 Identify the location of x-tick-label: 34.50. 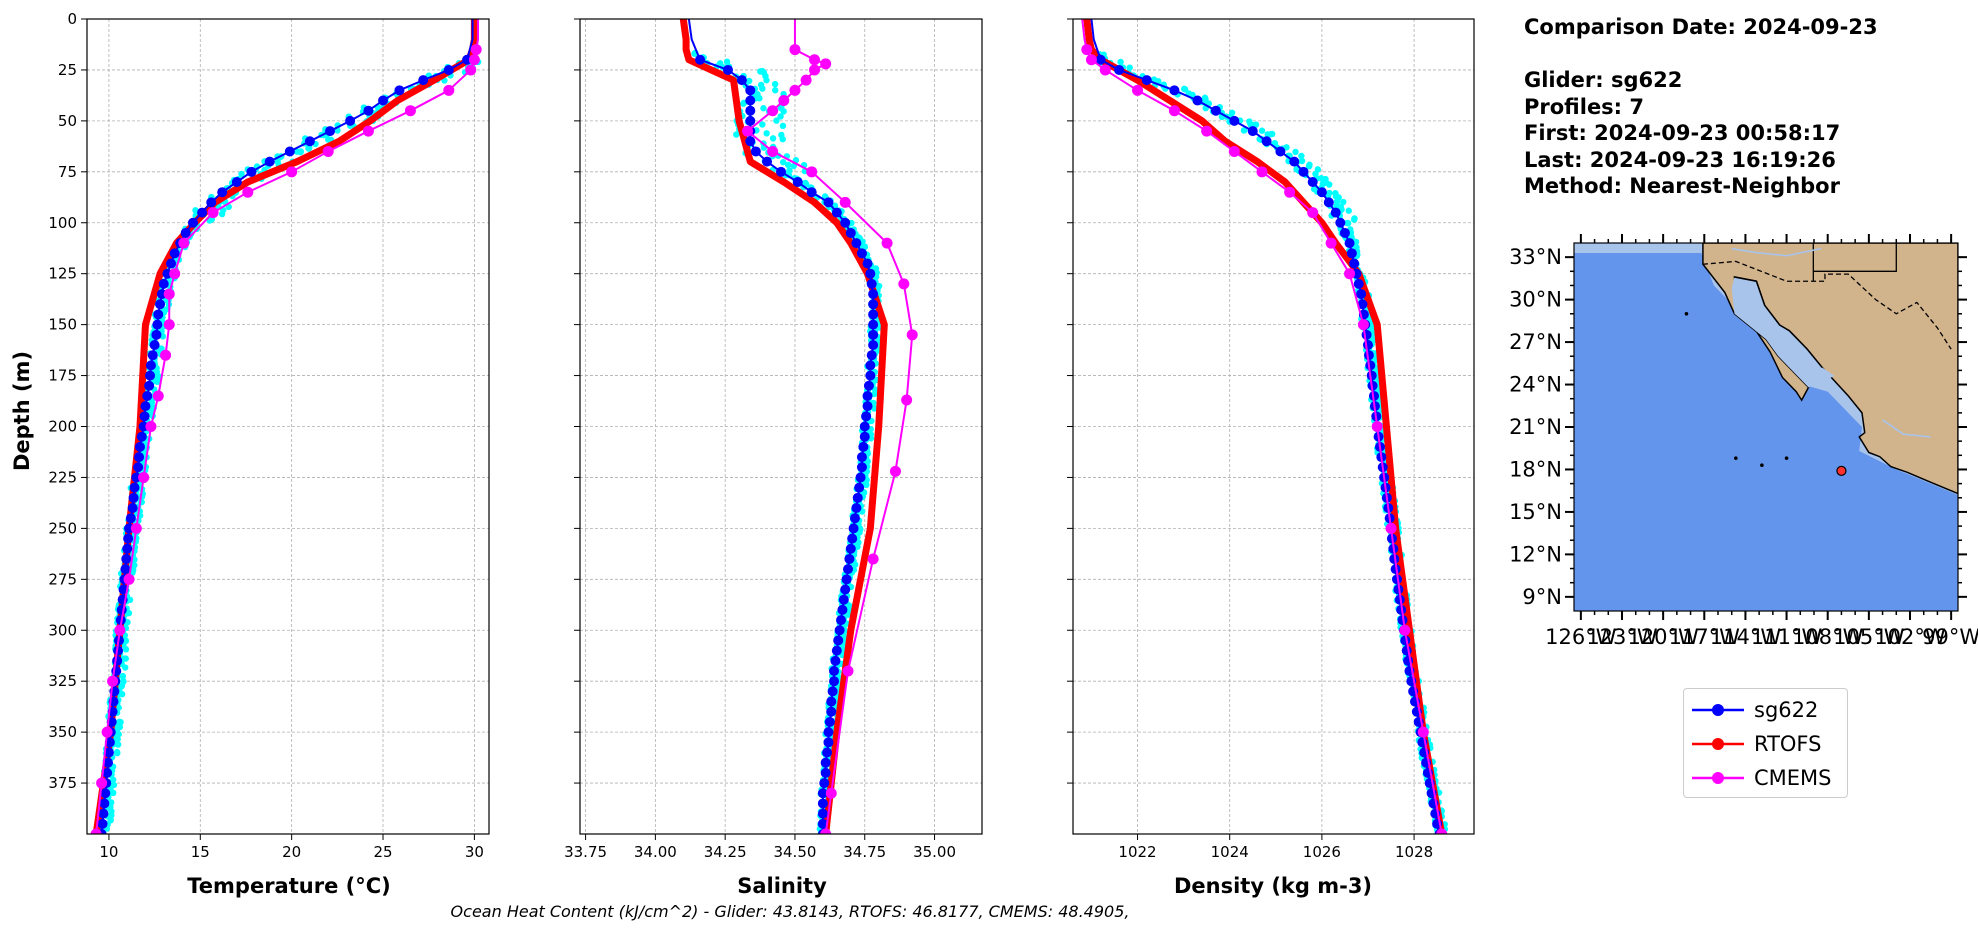
(794, 852).